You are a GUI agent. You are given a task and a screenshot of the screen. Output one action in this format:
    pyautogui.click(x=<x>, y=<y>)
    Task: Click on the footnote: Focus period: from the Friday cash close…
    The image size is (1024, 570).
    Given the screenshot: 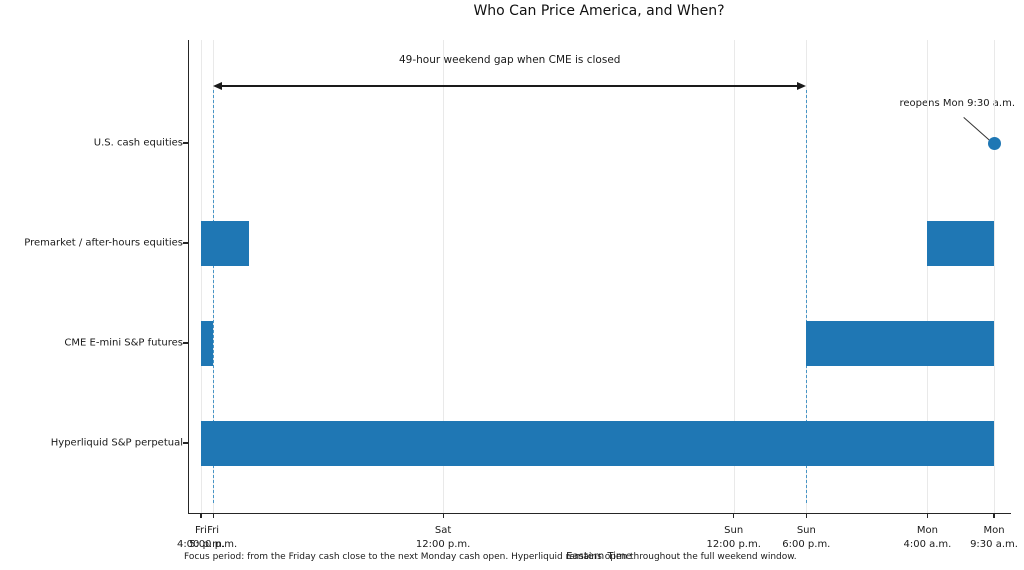 What is the action you would take?
    pyautogui.click(x=490, y=557)
    